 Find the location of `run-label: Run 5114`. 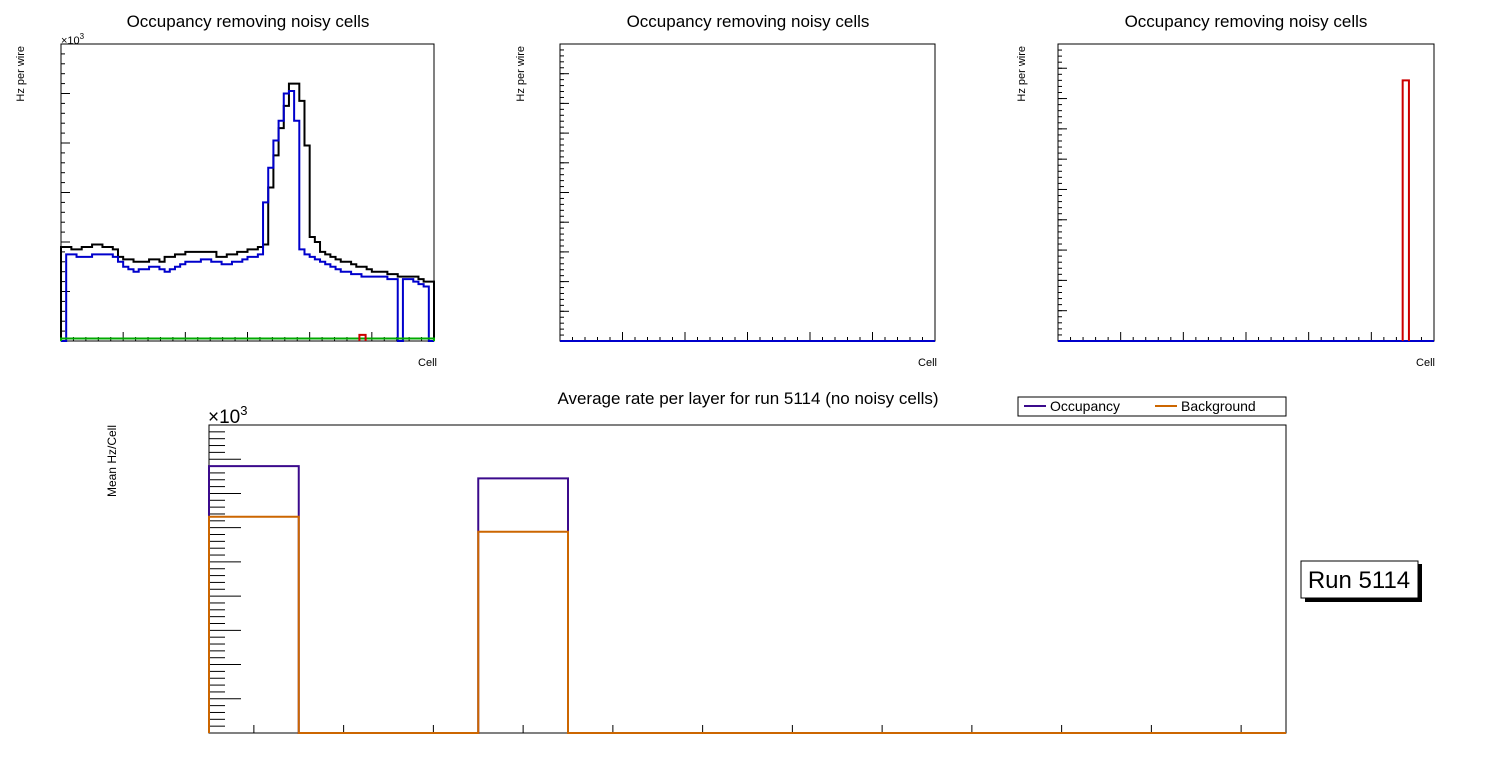

run-label: Run 5114 is located at coordinates (1359, 580).